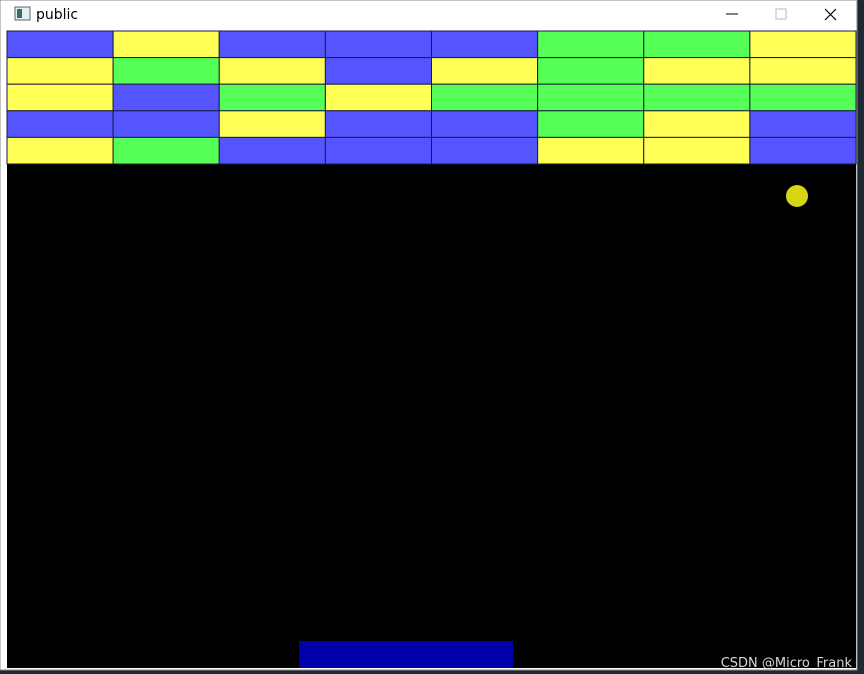 The image size is (864, 674). Describe the element at coordinates (830, 14) in the screenshot. I see `close-button` at that location.